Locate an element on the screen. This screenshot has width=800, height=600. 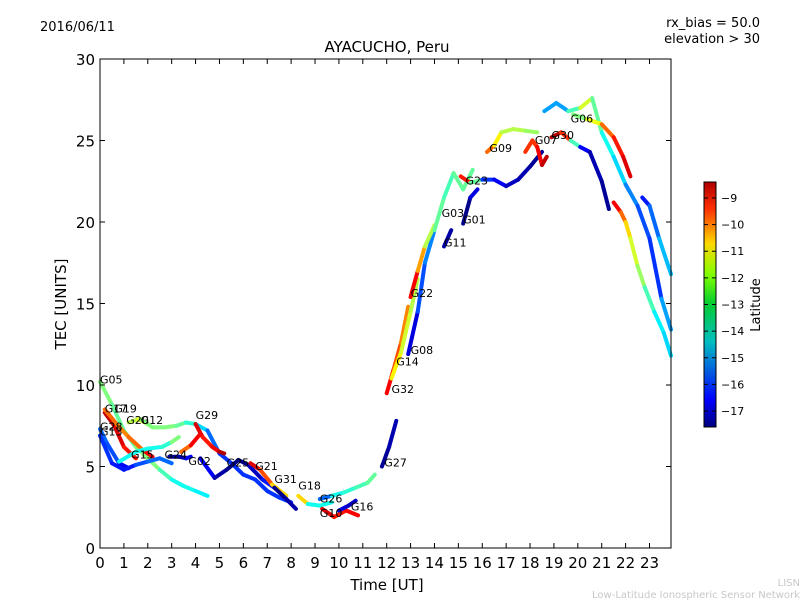
series-G27 is located at coordinates (389, 443).